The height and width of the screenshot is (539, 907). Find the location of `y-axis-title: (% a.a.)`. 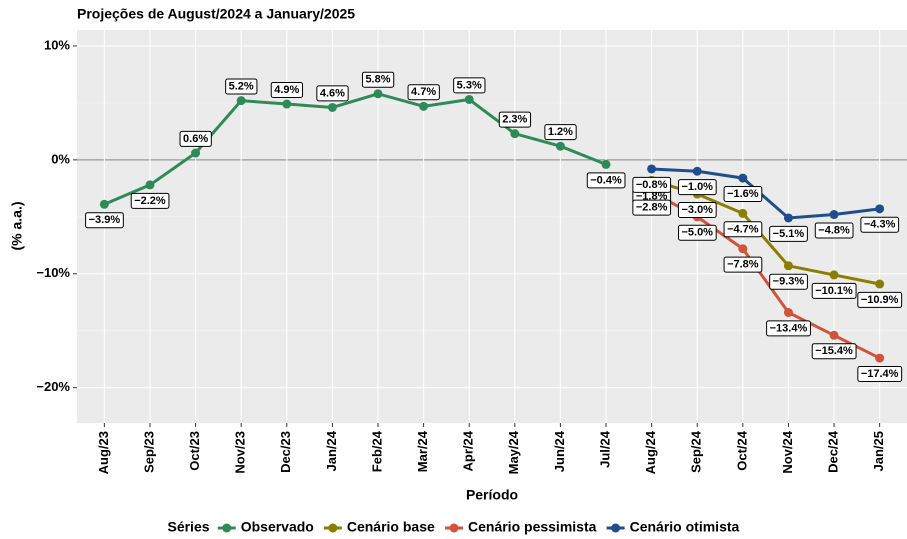

y-axis-title: (% a.a.) is located at coordinates (17, 225).